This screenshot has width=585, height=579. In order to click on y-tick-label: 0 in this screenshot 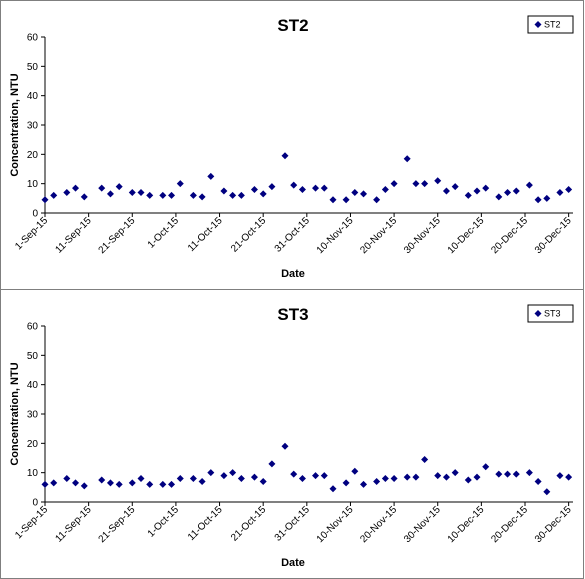, I will do `click(35, 503)`.